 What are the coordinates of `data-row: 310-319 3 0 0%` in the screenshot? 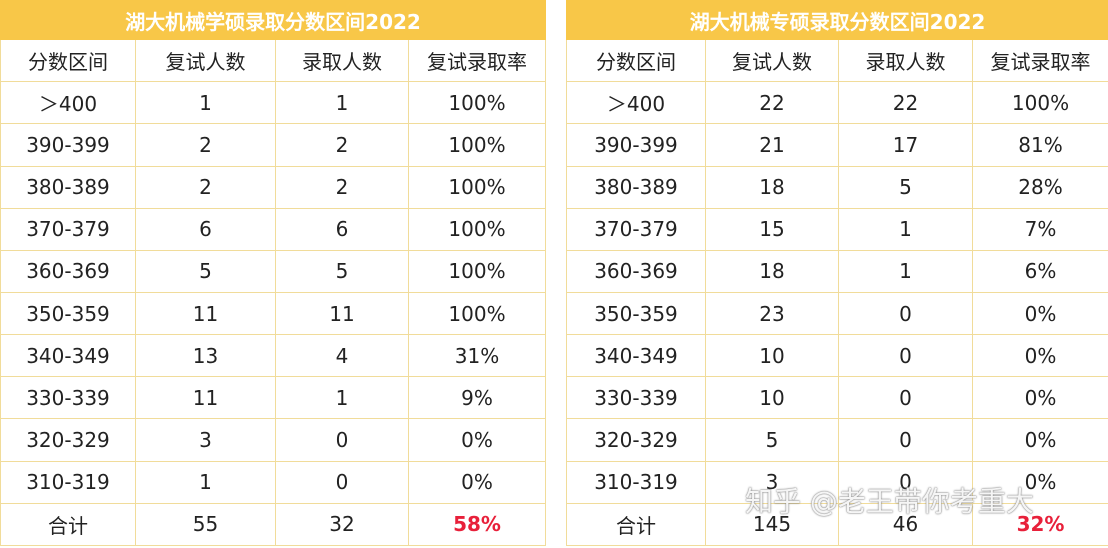 It's located at (837, 482).